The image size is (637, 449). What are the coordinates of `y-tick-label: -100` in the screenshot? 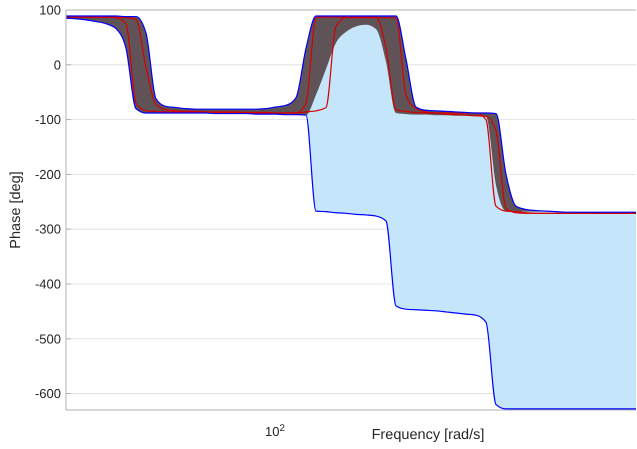 It's located at (47, 120).